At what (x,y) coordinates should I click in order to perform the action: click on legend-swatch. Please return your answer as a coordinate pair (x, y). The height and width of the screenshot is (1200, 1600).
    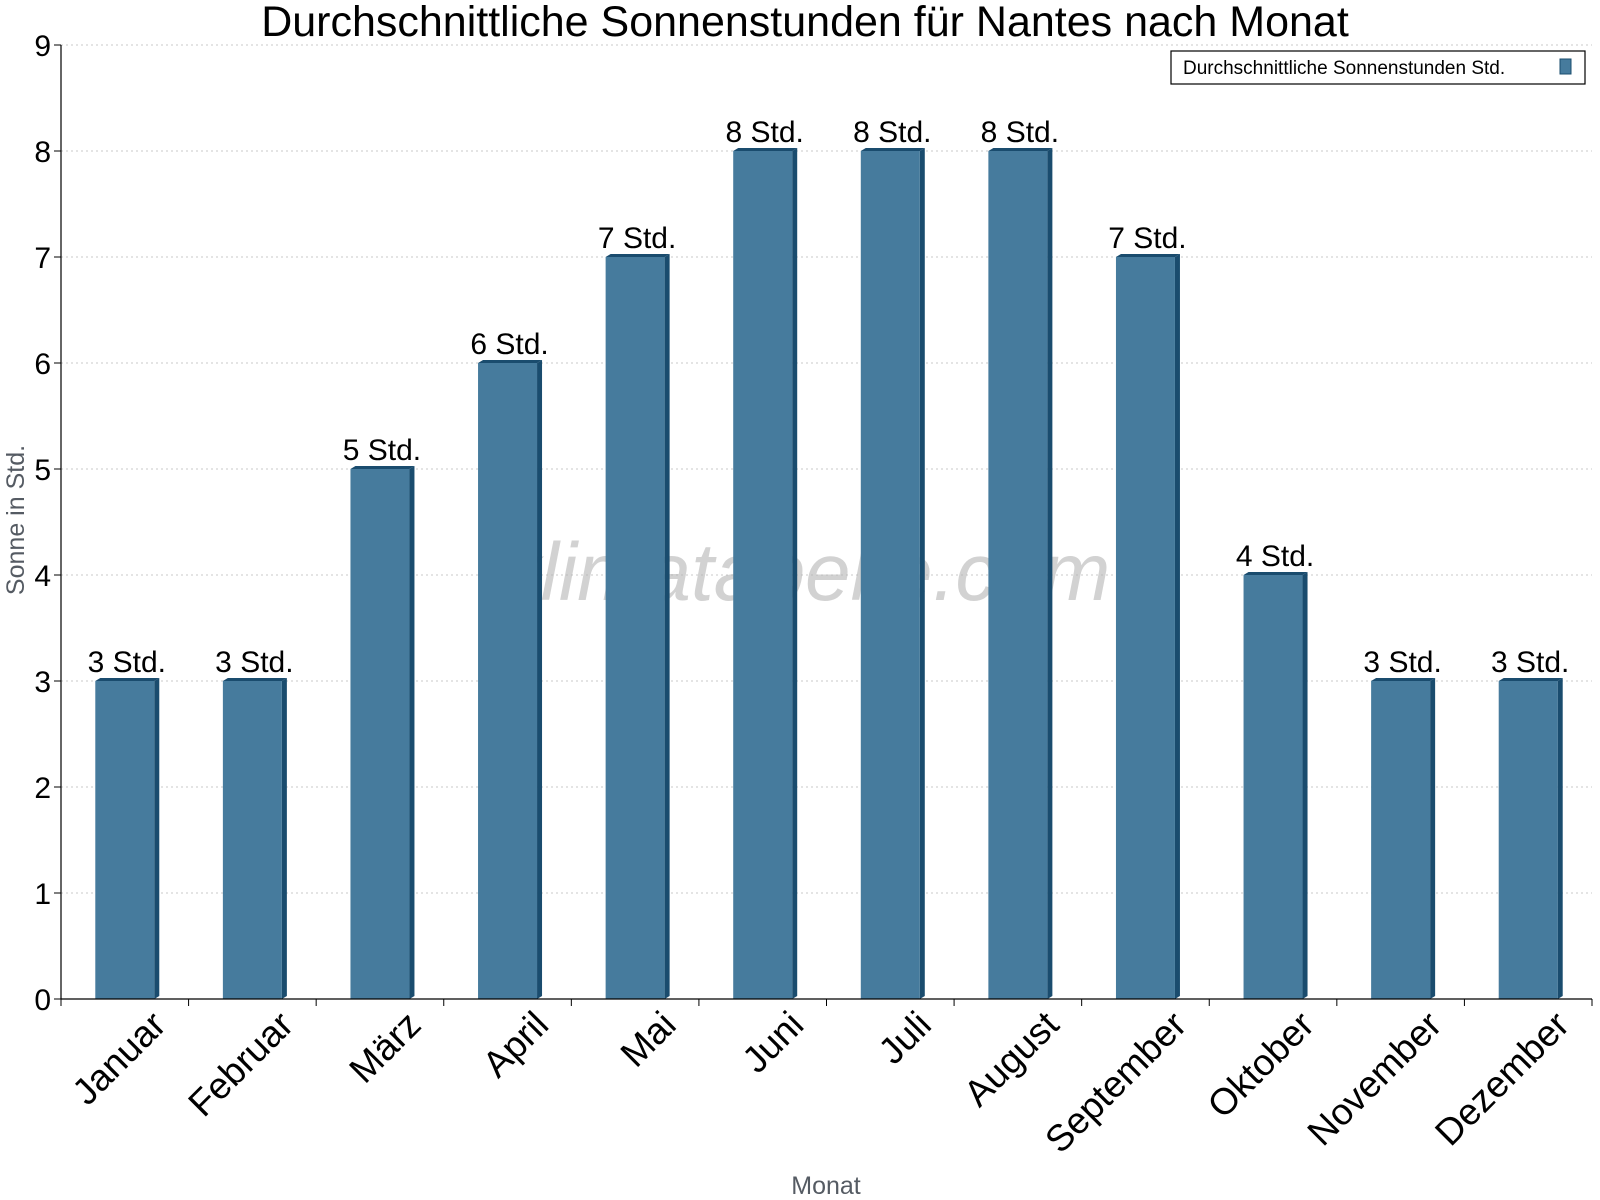
    Looking at the image, I should click on (1565, 66).